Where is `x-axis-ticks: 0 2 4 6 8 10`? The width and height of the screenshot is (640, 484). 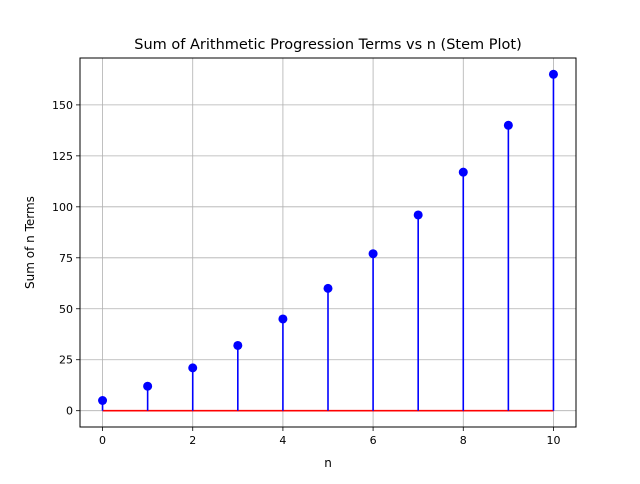
x-axis-ticks: 0 2 4 6 8 10 is located at coordinates (329, 437).